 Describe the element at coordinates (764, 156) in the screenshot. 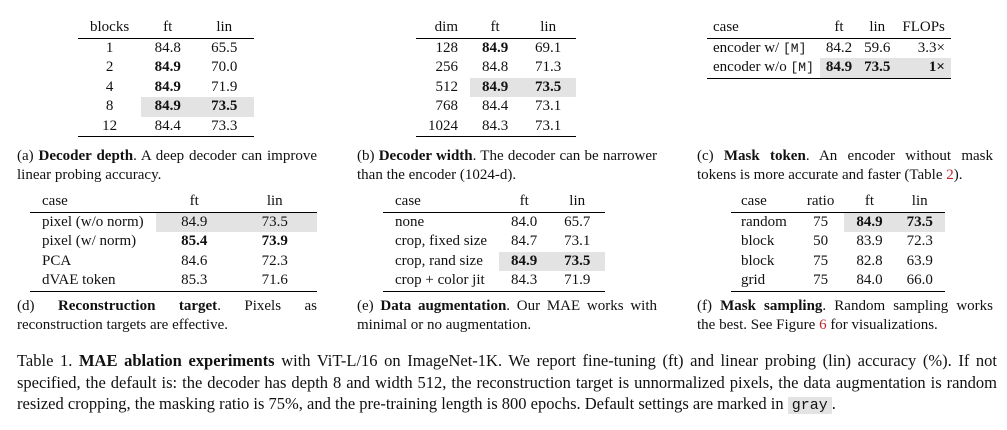

I see `caption-c-title: Mask token` at that location.